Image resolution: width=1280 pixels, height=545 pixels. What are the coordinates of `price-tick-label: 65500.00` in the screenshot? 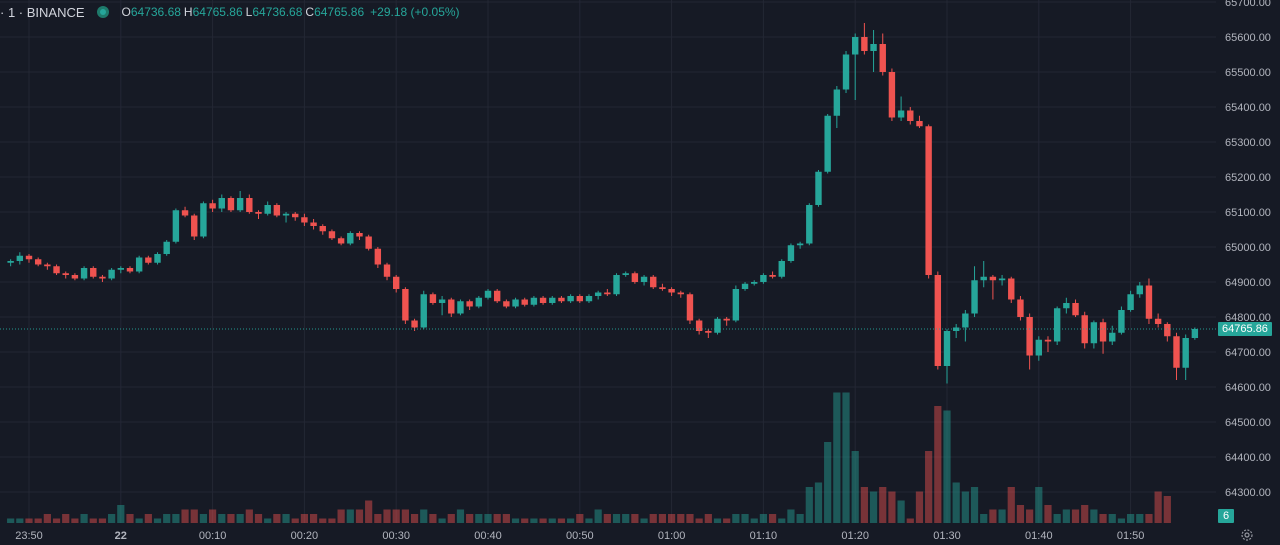 It's located at (1248, 73).